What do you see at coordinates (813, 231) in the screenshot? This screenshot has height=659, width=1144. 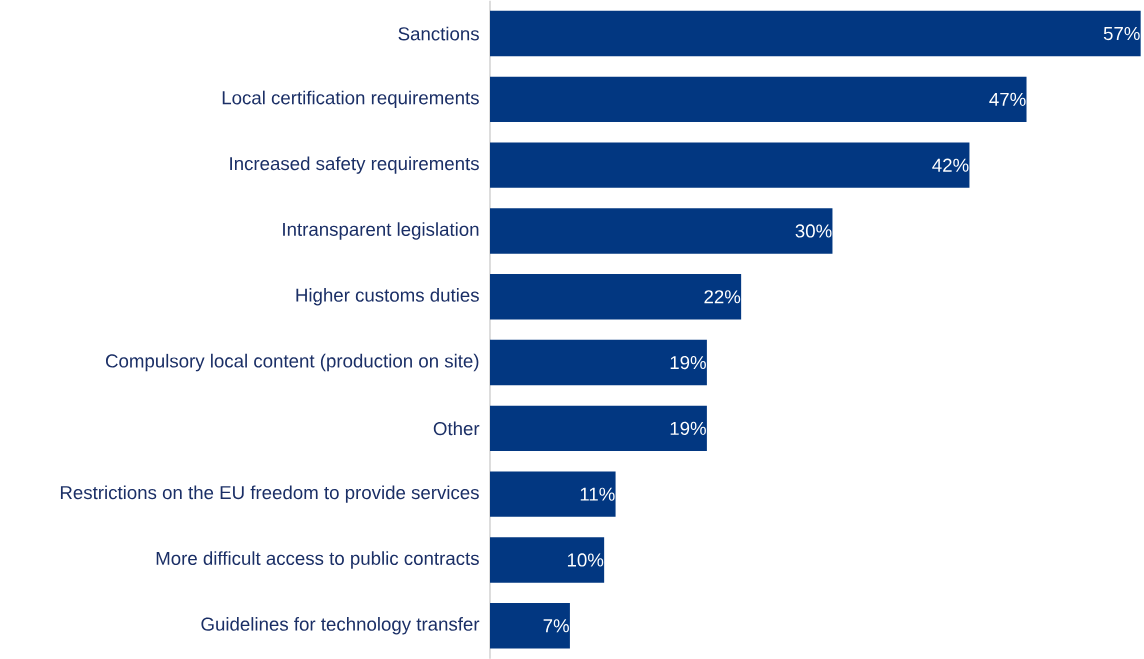 I see `data-label: 30%` at bounding box center [813, 231].